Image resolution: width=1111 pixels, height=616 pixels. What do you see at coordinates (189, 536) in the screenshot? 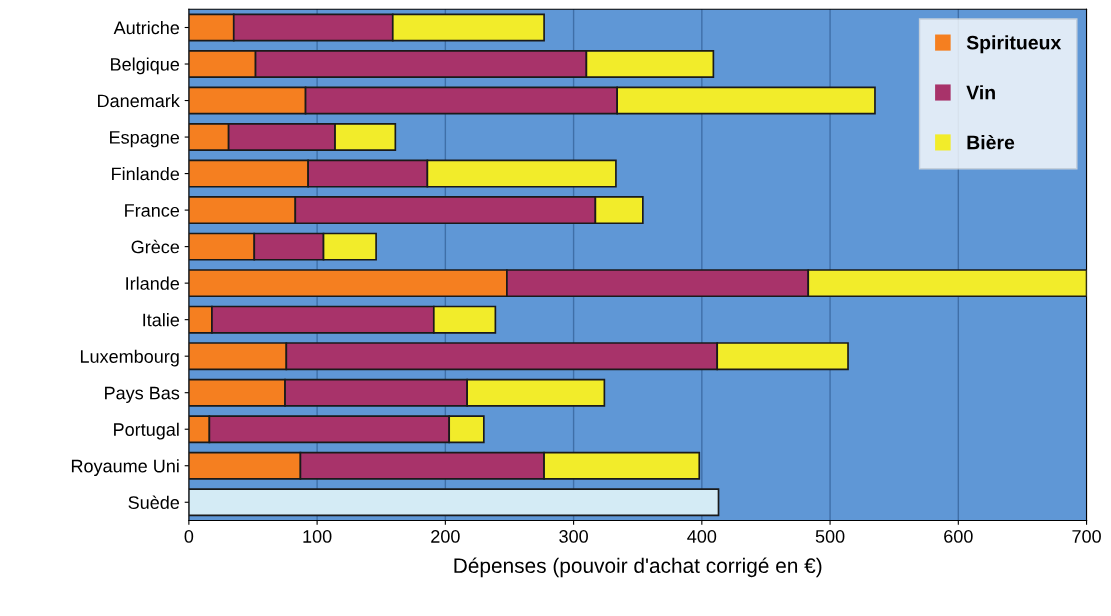
I see `x-tick-label: 0` at bounding box center [189, 536].